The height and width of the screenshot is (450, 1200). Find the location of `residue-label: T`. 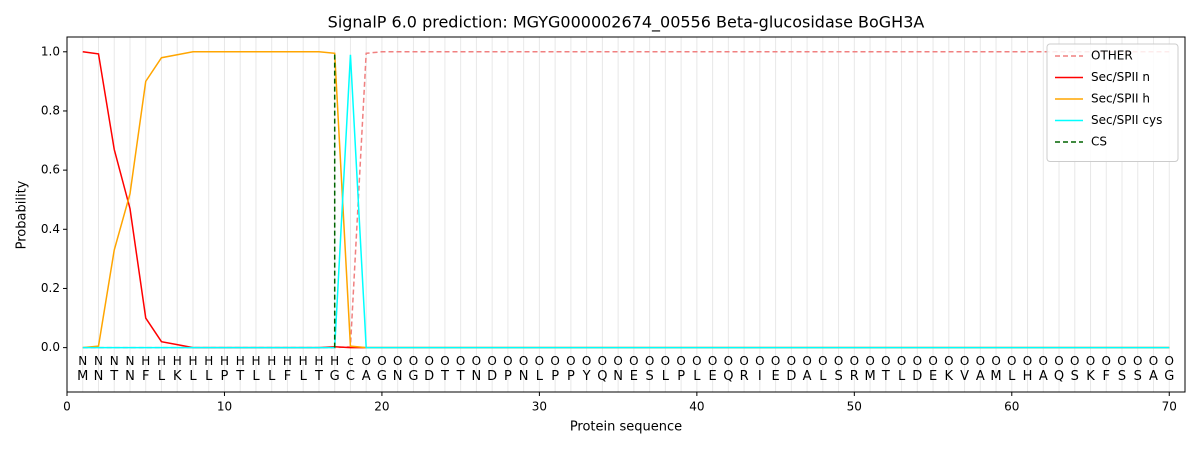

residue-label: T is located at coordinates (460, 376).